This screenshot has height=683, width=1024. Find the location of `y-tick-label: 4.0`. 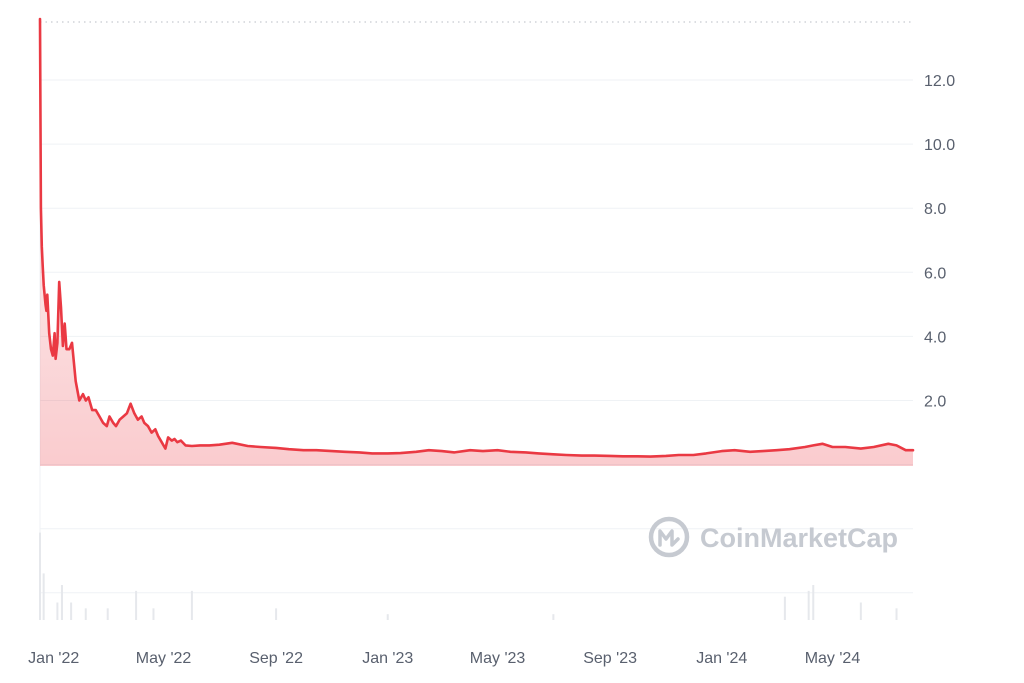

y-tick-label: 4.0 is located at coordinates (935, 337).